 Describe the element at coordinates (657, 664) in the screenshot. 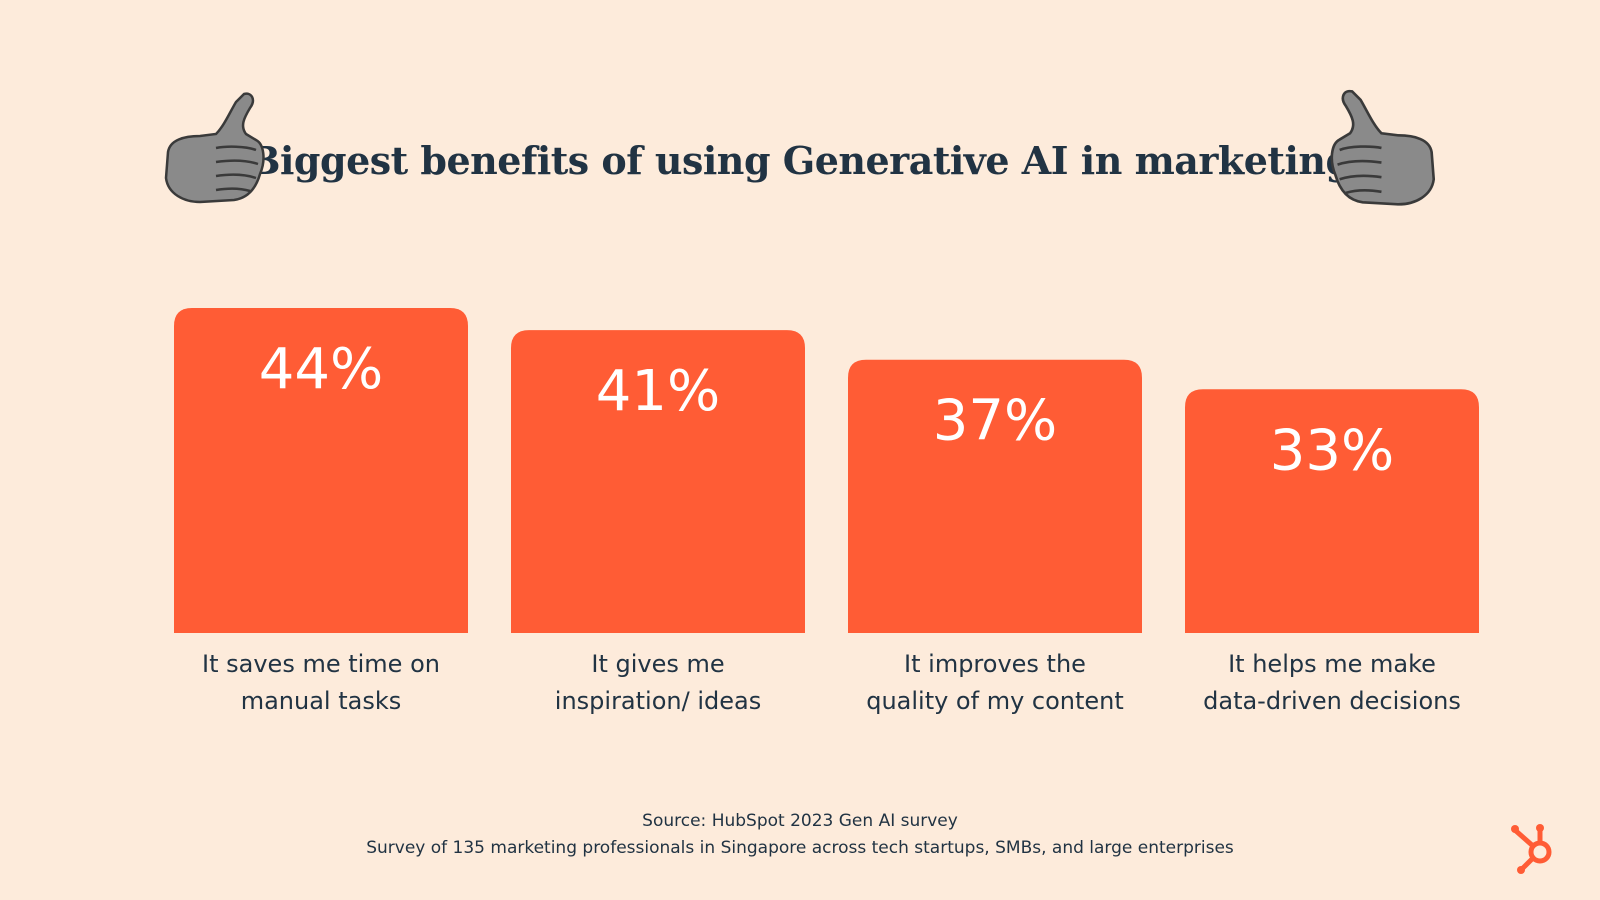

I see `category-label: It gives me` at that location.